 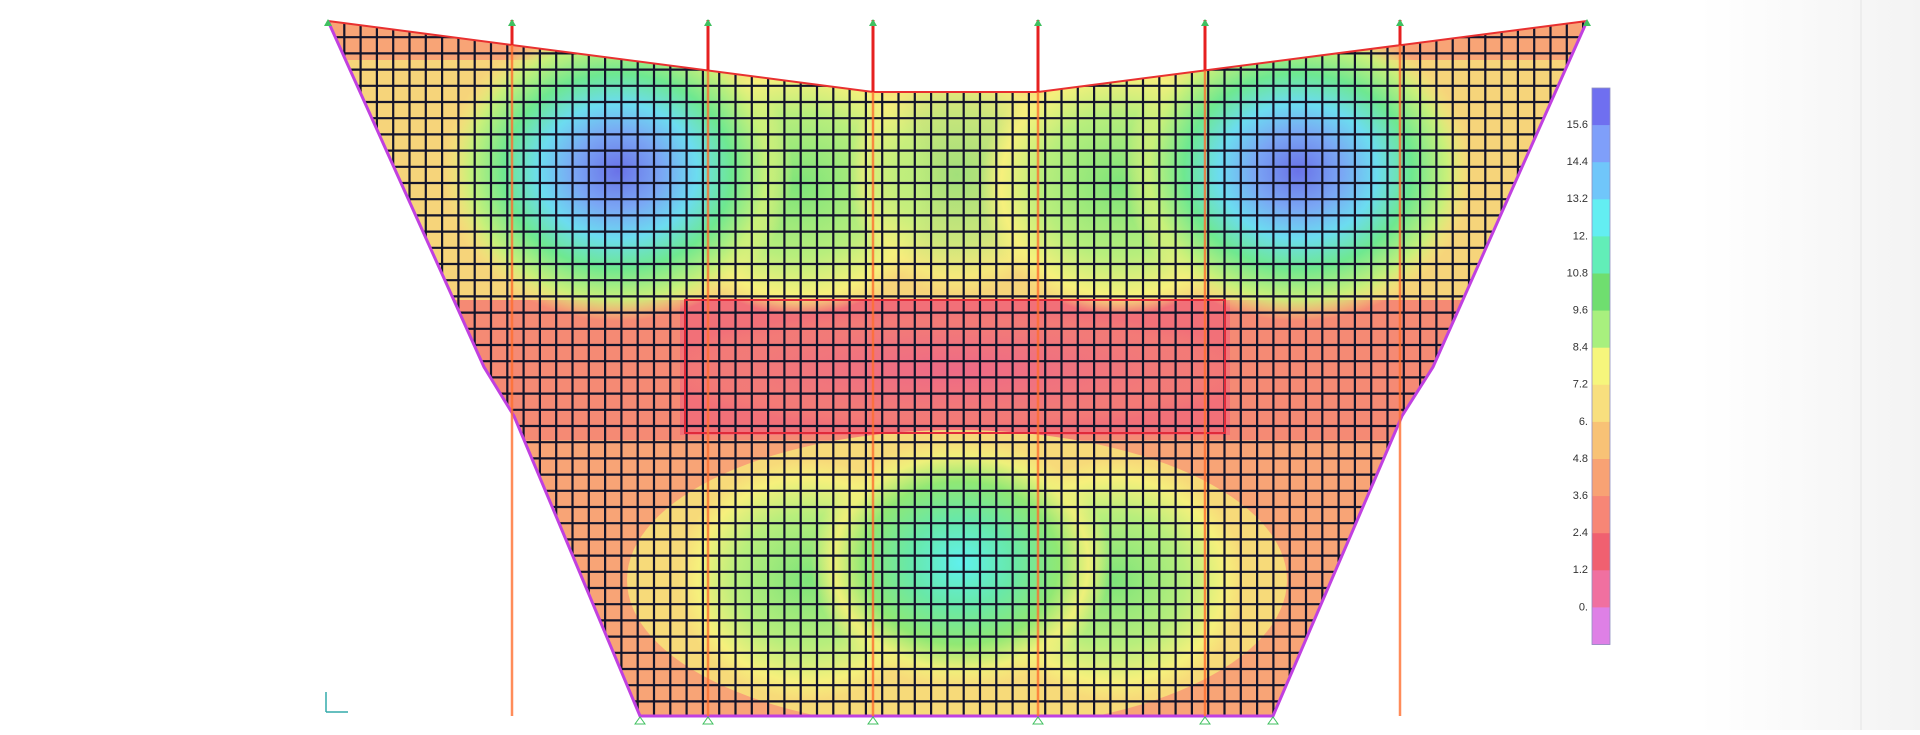 What do you see at coordinates (1580, 533) in the screenshot?
I see `legend-label: 2.4` at bounding box center [1580, 533].